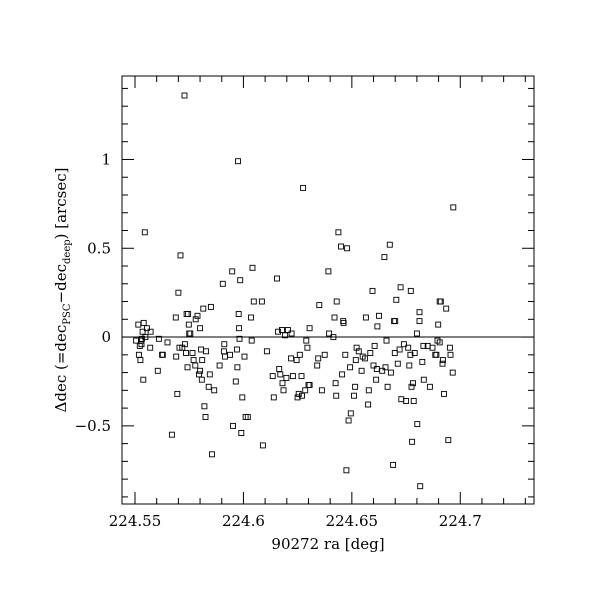  I want to click on y-axis-label-prefix: Δdec (=dec, so click(61, 369).